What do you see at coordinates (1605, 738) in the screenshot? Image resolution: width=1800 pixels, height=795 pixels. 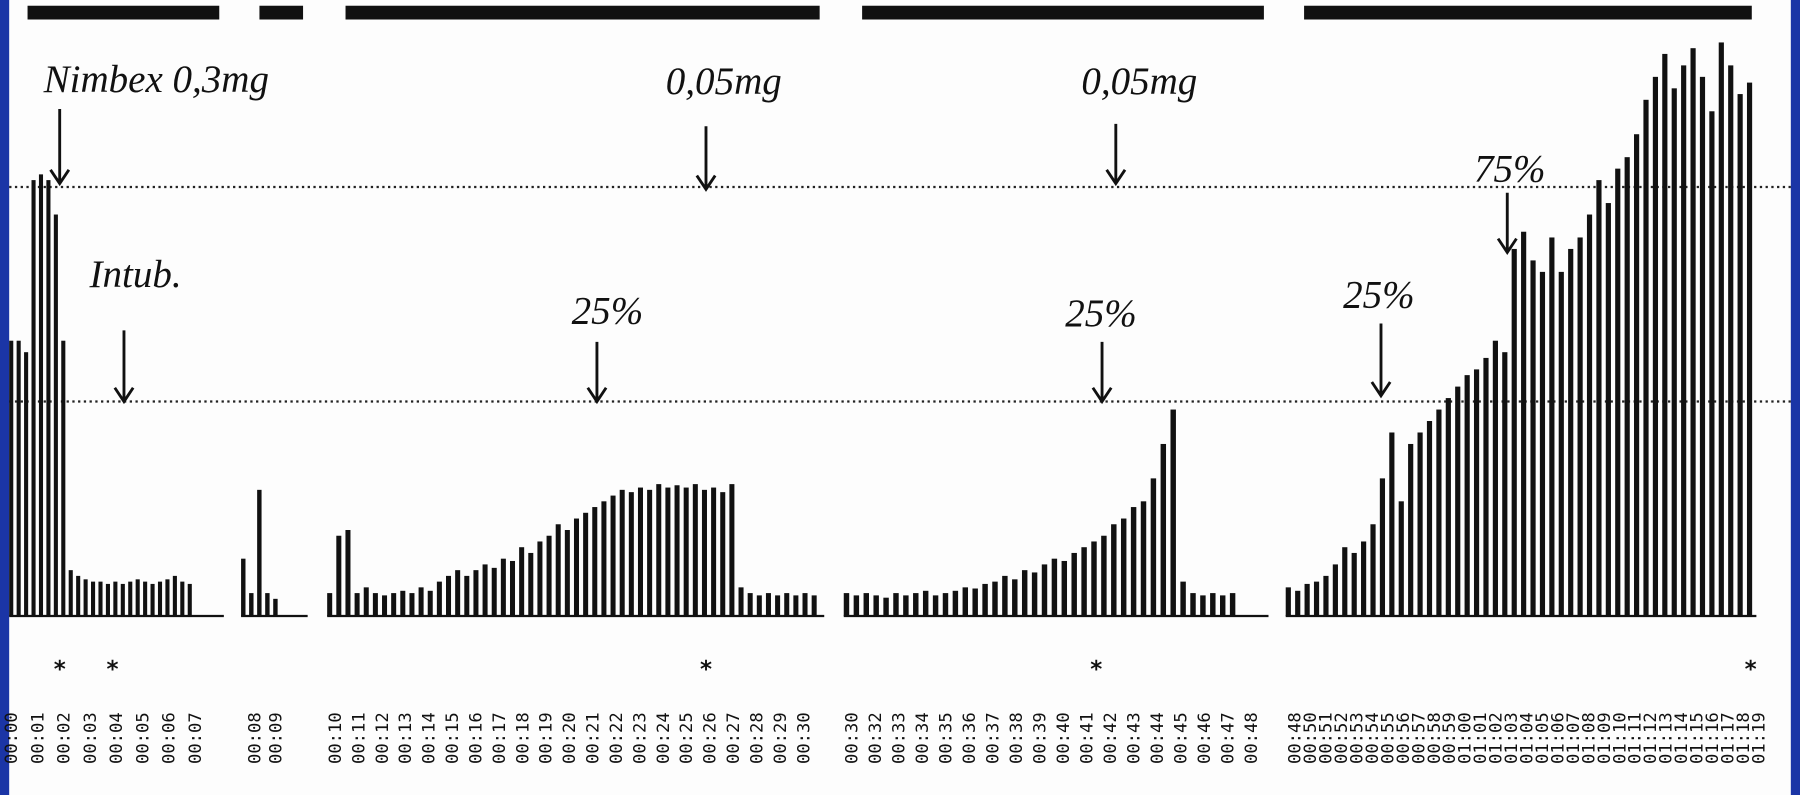 I see `time-label: 01:09` at bounding box center [1605, 738].